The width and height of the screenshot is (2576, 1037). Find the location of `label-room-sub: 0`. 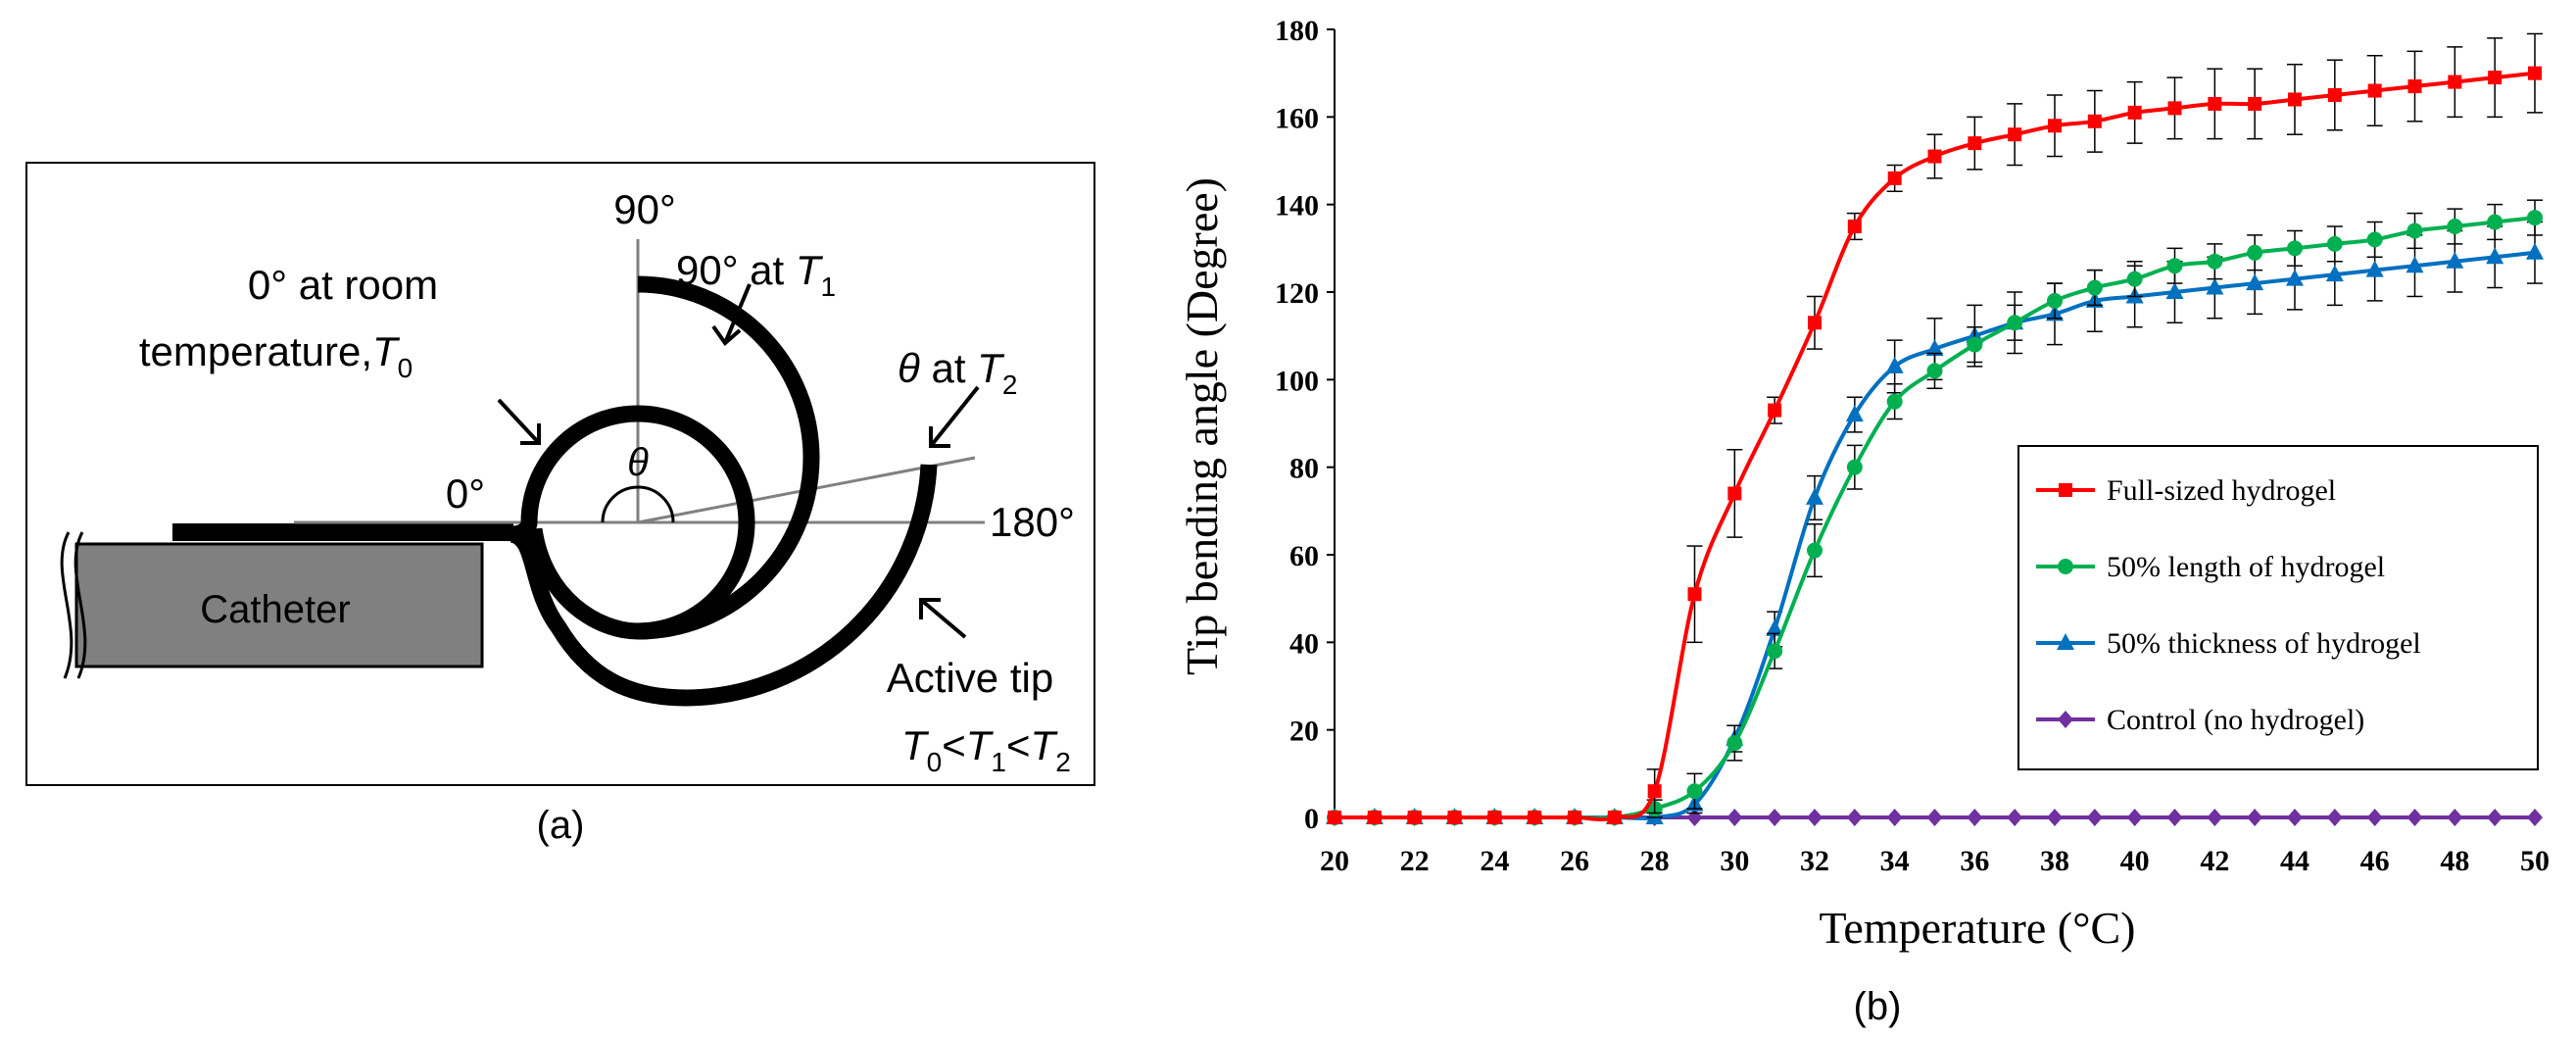

label-room-sub: 0 is located at coordinates (405, 368).